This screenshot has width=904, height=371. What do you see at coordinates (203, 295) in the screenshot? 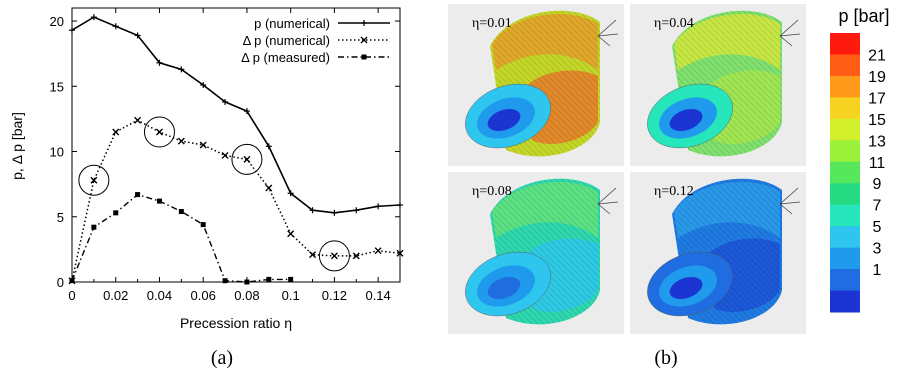
I see `x-tick-label: 0.06` at bounding box center [203, 295].